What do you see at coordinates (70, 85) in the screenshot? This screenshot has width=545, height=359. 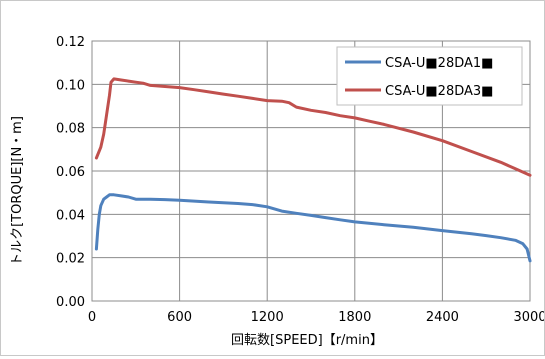 I see `y-tick-label: 0.10` at bounding box center [70, 85].